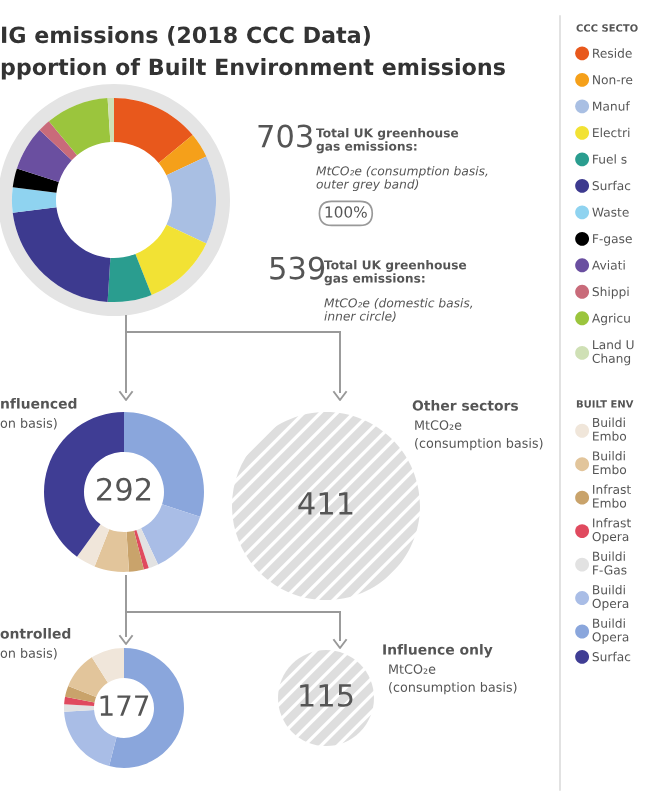  I want to click on text: 539, so click(297, 268).